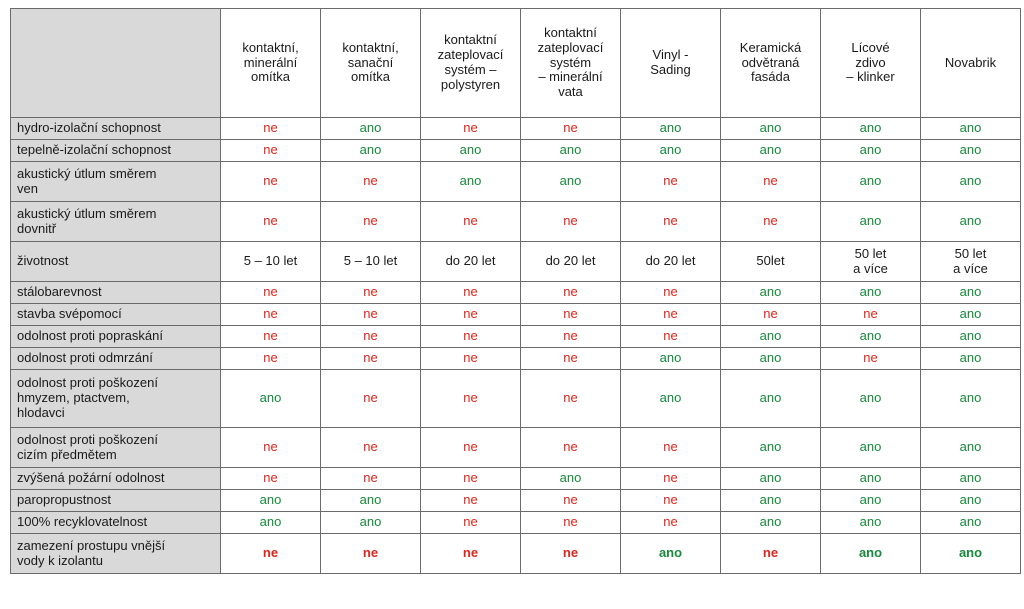 This screenshot has height=609, width=1024. What do you see at coordinates (970, 63) in the screenshot?
I see `column-header: Novabrik` at bounding box center [970, 63].